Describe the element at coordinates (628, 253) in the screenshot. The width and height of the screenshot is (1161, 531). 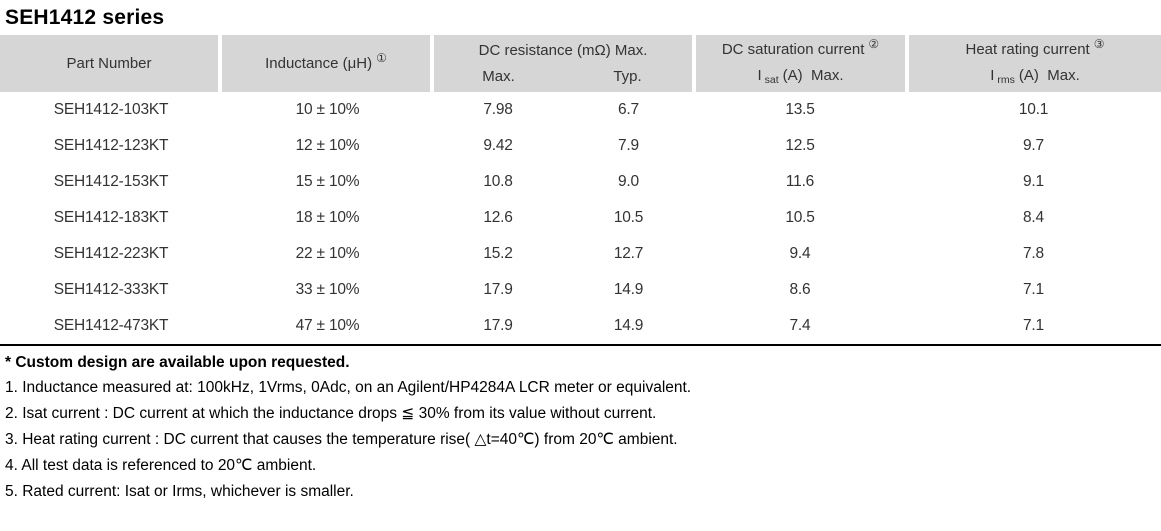
I see `dcr-typ-cell: 12.7` at that location.